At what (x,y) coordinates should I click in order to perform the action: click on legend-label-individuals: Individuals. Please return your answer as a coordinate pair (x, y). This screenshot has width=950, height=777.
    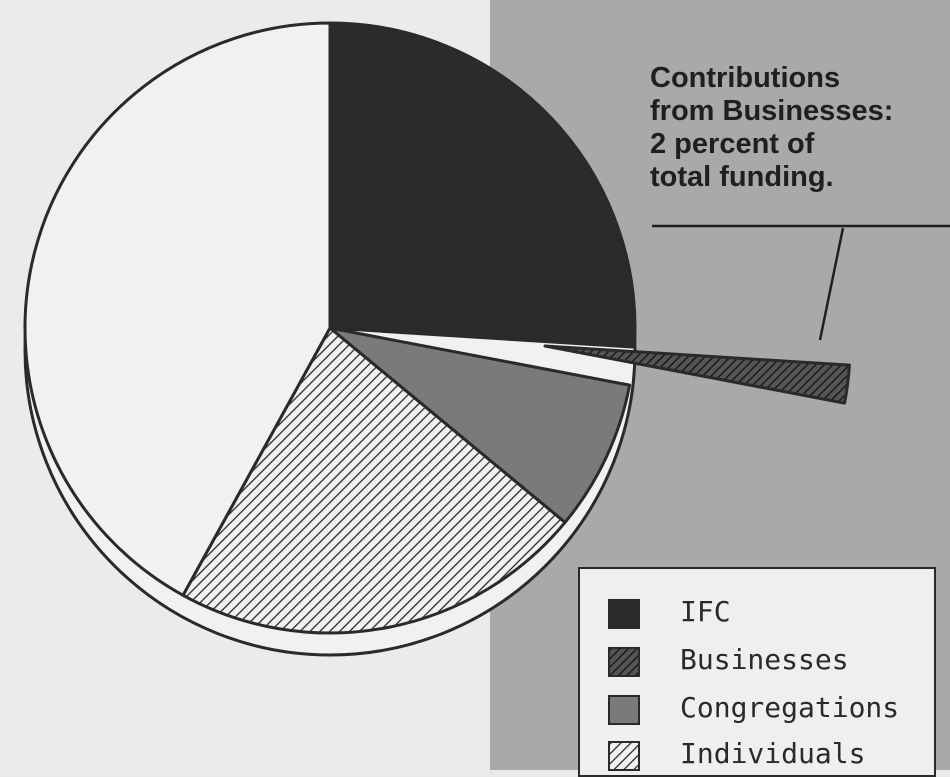
    Looking at the image, I should click on (773, 753).